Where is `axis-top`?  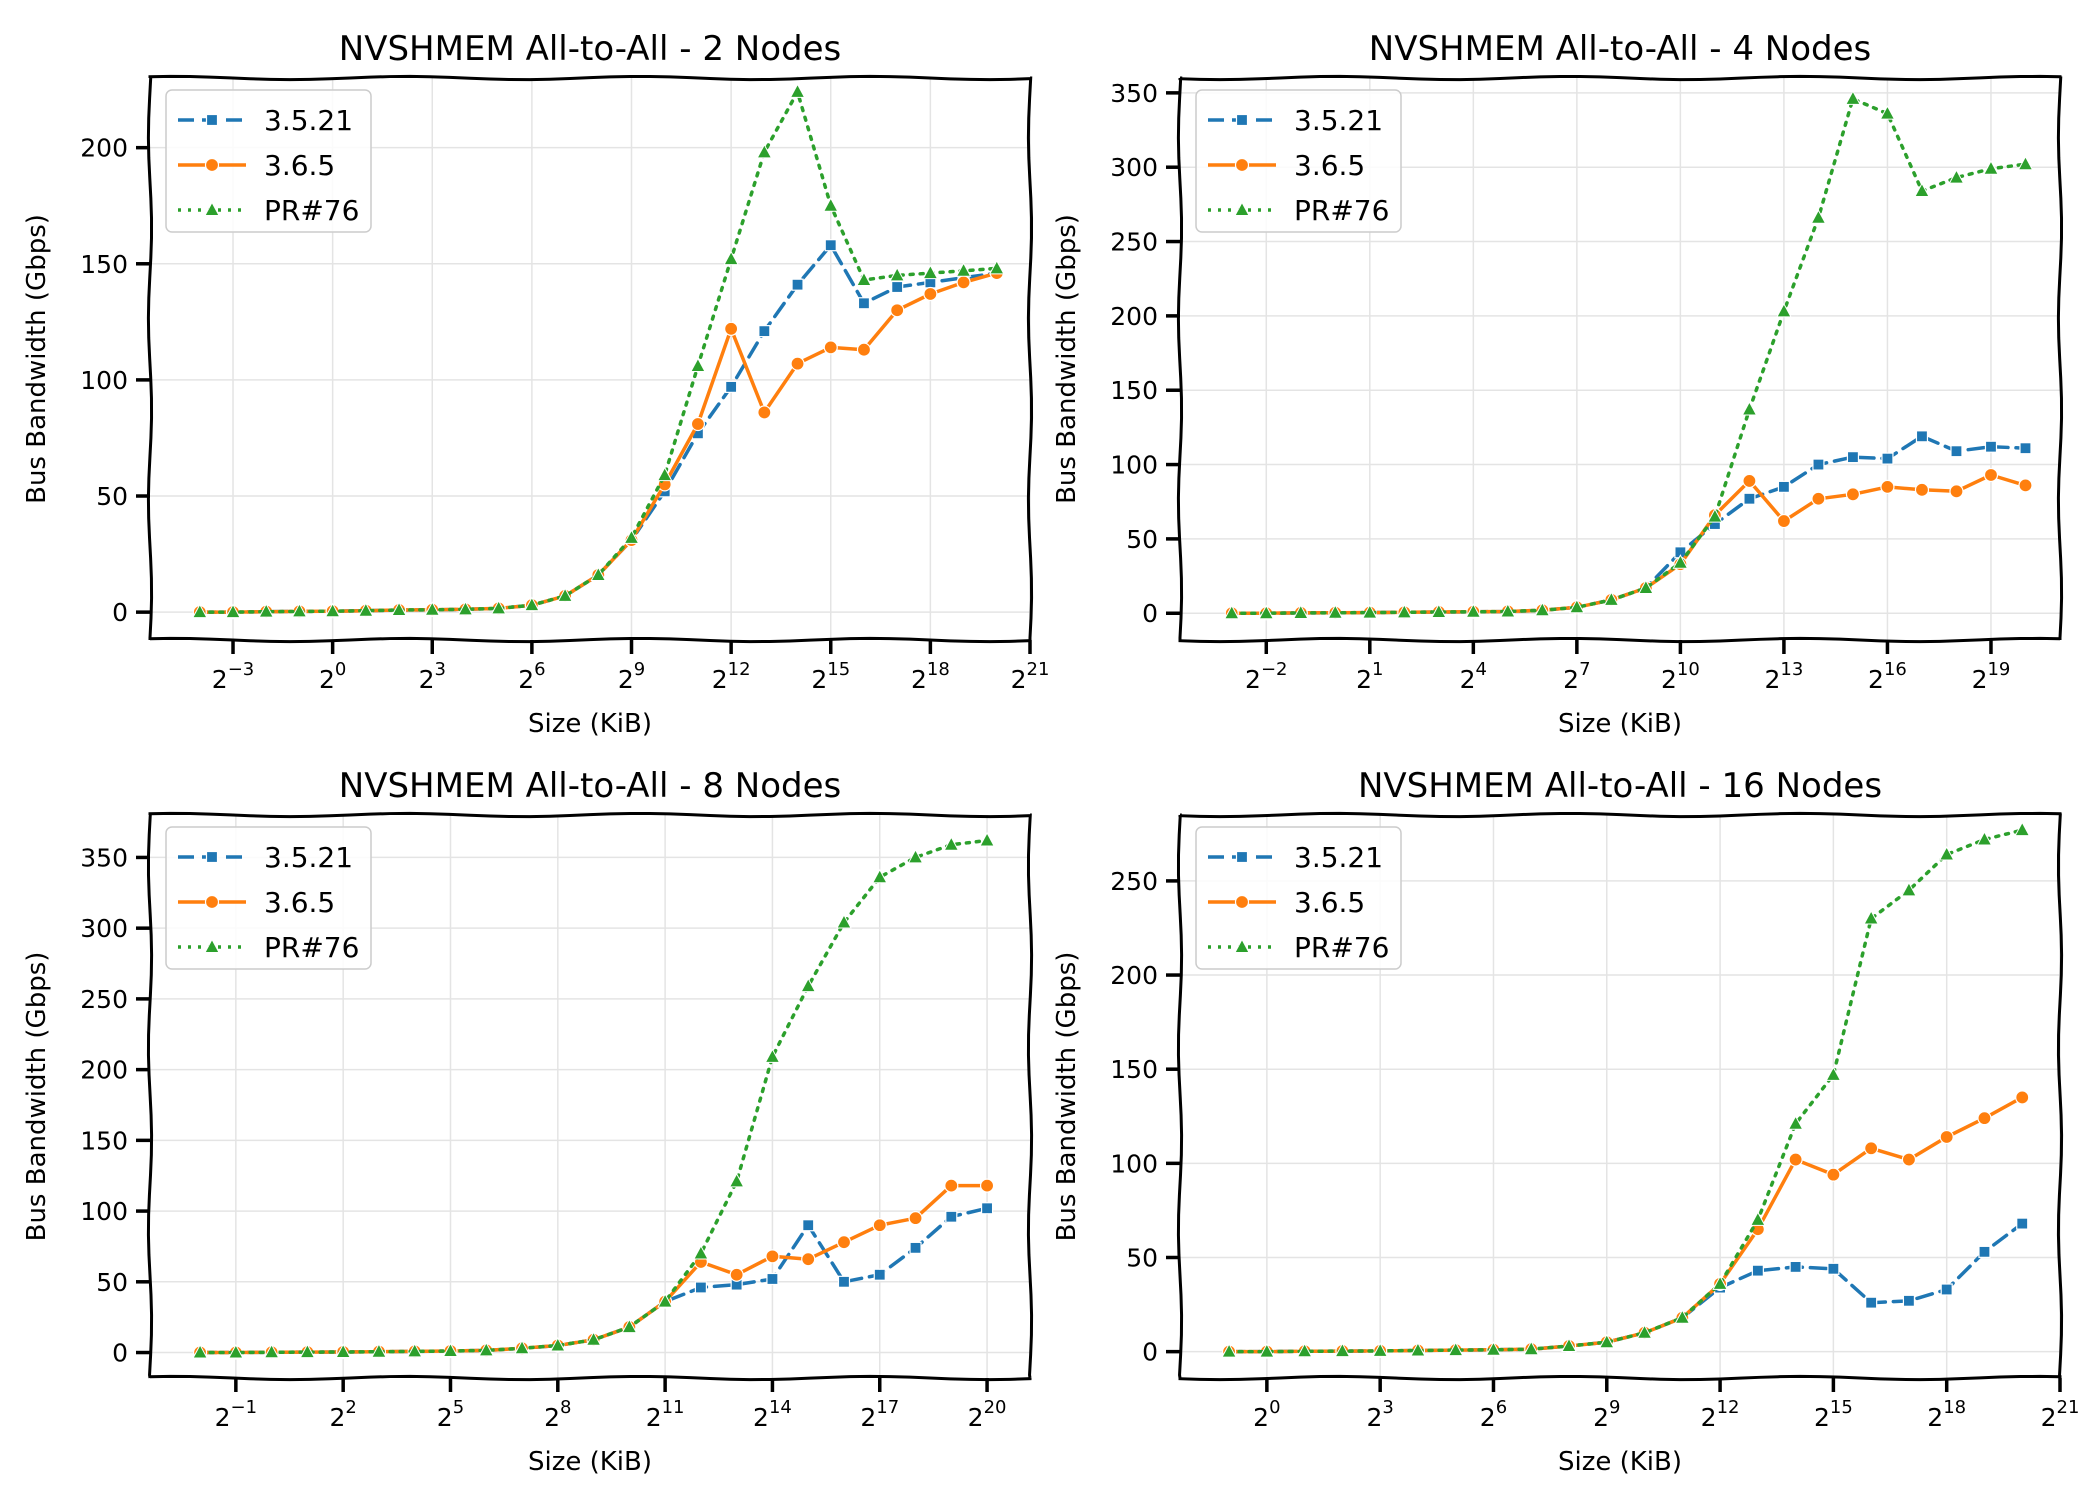
axis-top is located at coordinates (590, 815).